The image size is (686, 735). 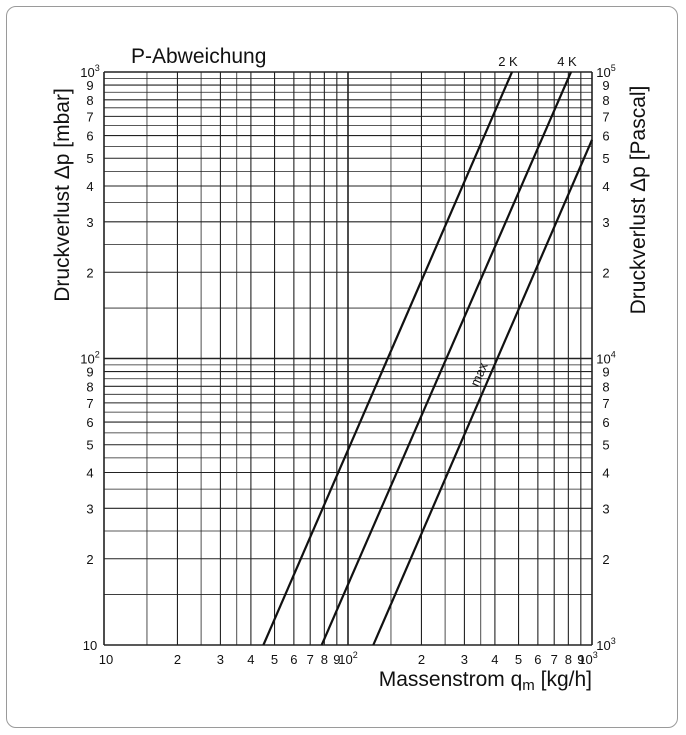 What do you see at coordinates (198, 56) in the screenshot?
I see `chart-title: P-Abweichung` at bounding box center [198, 56].